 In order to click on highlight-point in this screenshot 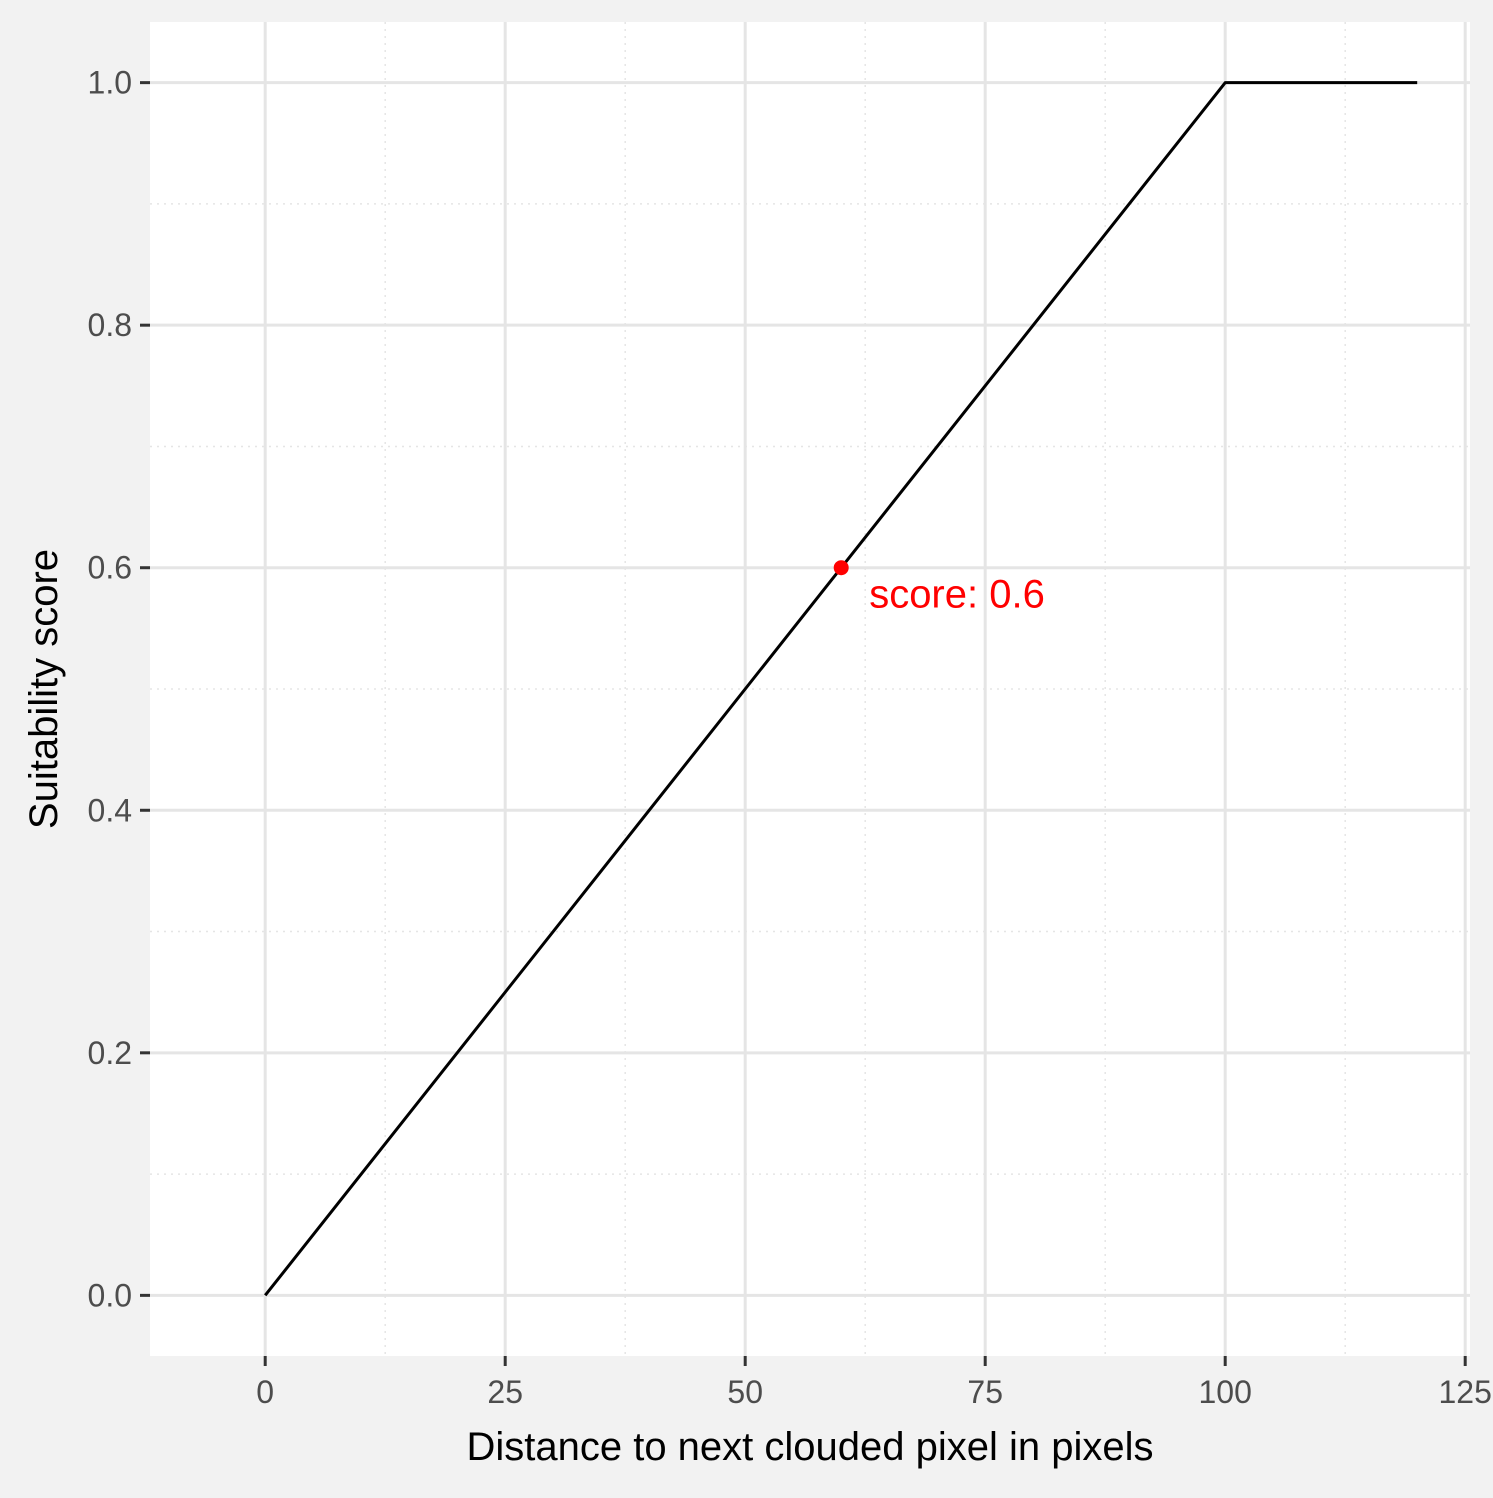, I will do `click(841, 568)`.